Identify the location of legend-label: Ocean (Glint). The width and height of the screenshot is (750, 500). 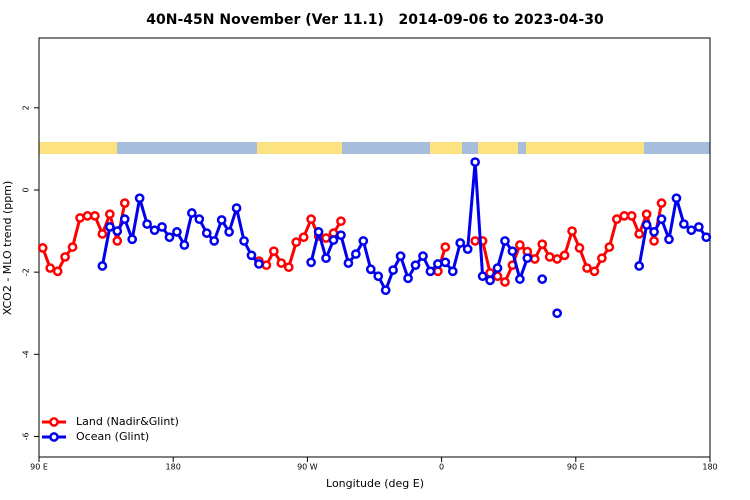
(112, 436).